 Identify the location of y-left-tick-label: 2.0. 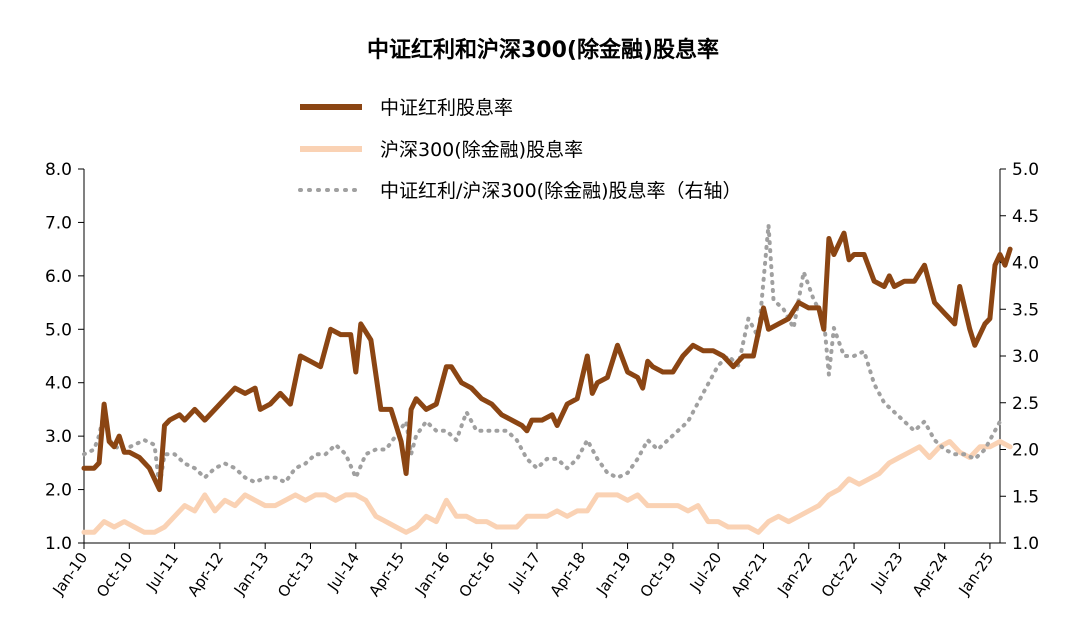
(58, 491).